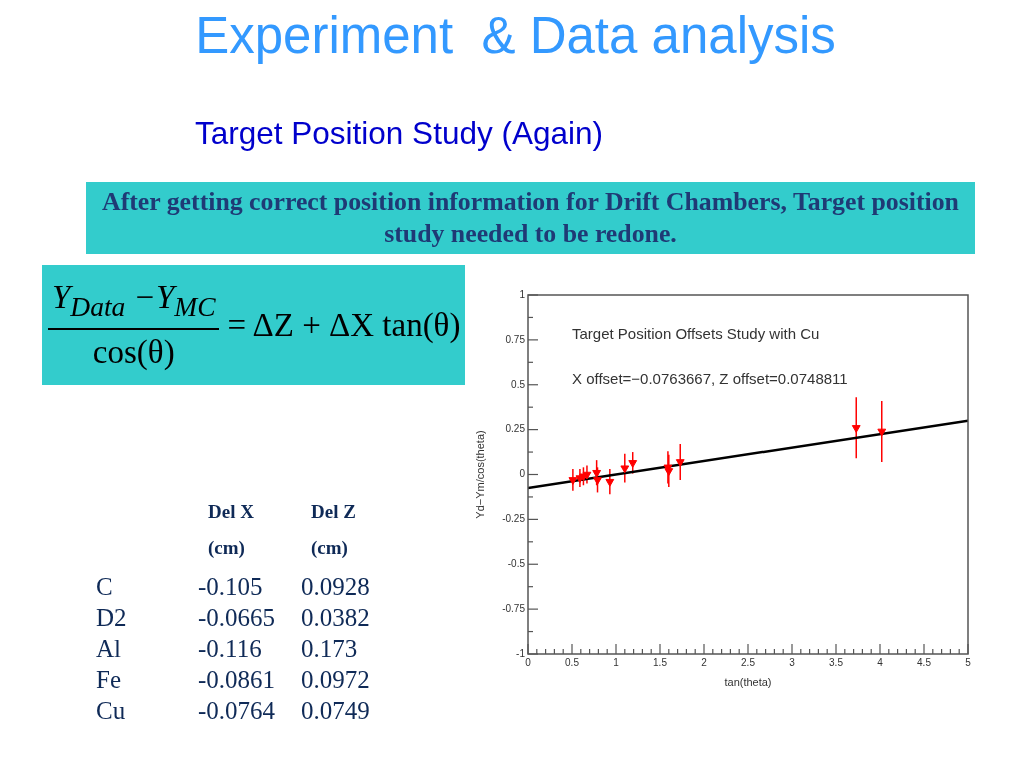 This screenshot has height=768, width=1024. Describe the element at coordinates (880, 662) in the screenshot. I see `x-tick-label: 4` at that location.